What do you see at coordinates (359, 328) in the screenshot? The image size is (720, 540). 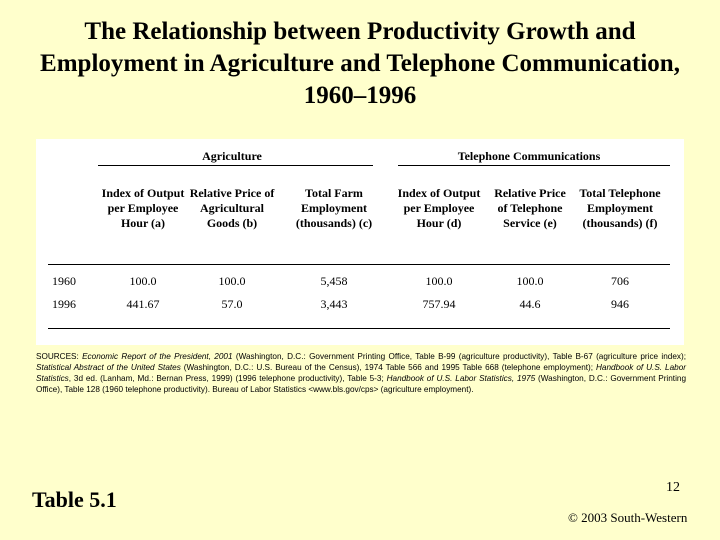 I see `table-bottom-rule` at bounding box center [359, 328].